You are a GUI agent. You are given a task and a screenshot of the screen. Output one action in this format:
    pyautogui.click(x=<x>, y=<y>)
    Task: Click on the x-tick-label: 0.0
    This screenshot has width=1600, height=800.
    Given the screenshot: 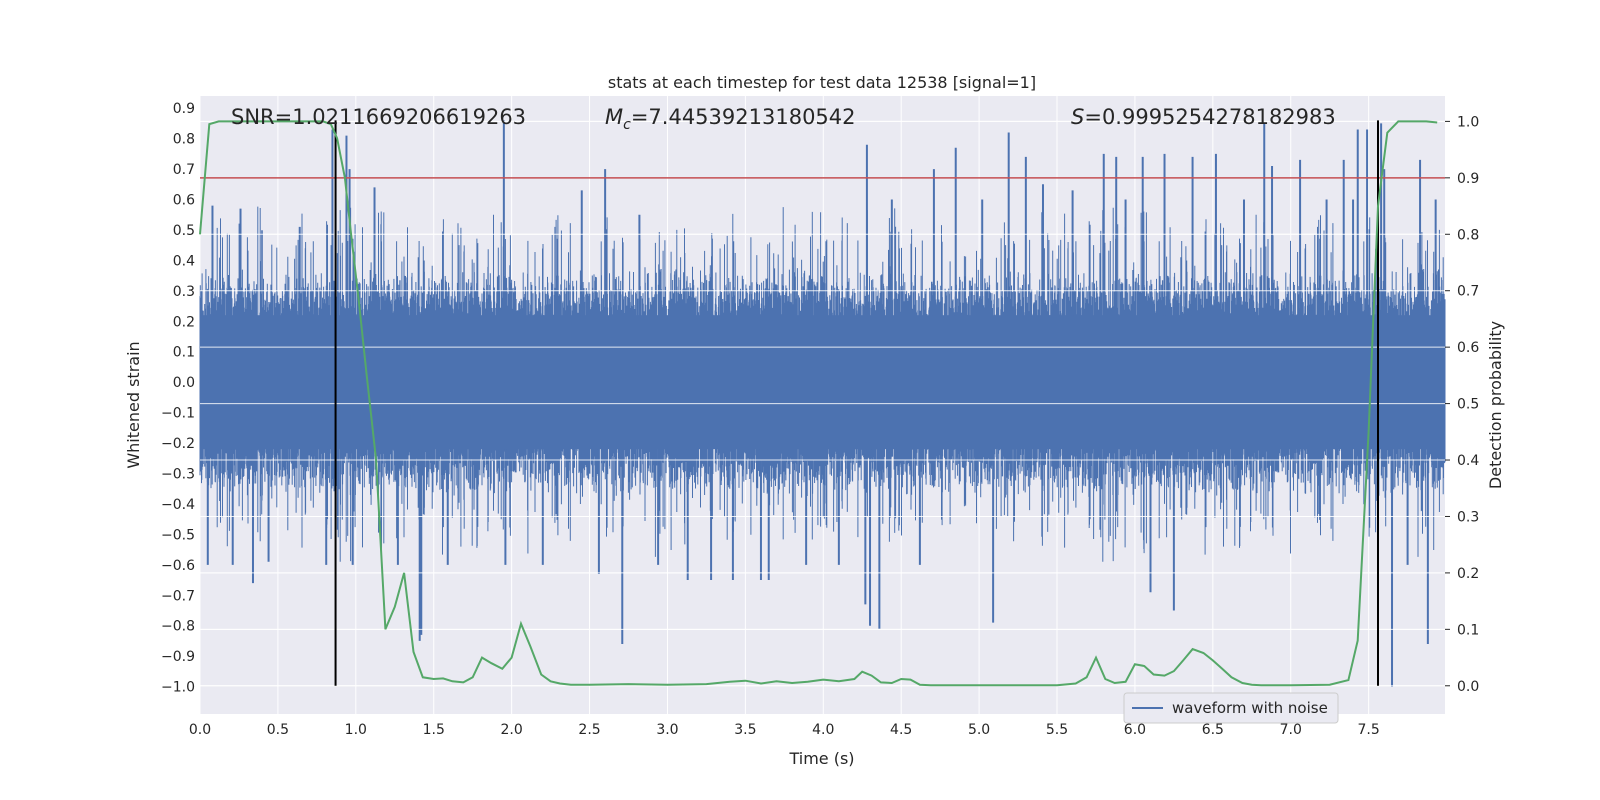 What is the action you would take?
    pyautogui.click(x=200, y=730)
    